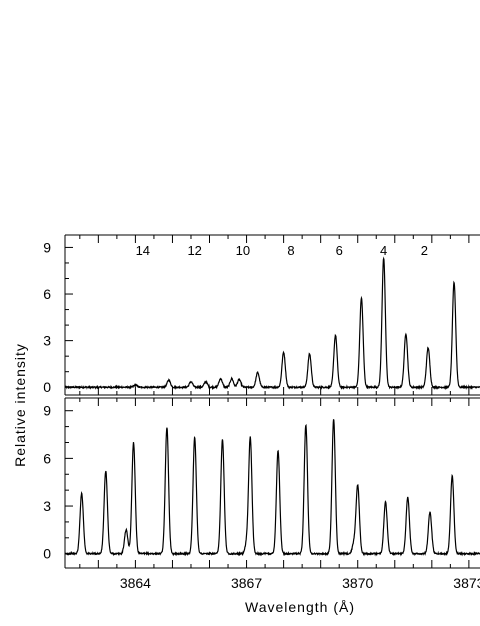 This screenshot has width=480, height=626. Describe the element at coordinates (135, 583) in the screenshot. I see `x-tick-label: 3864` at that location.